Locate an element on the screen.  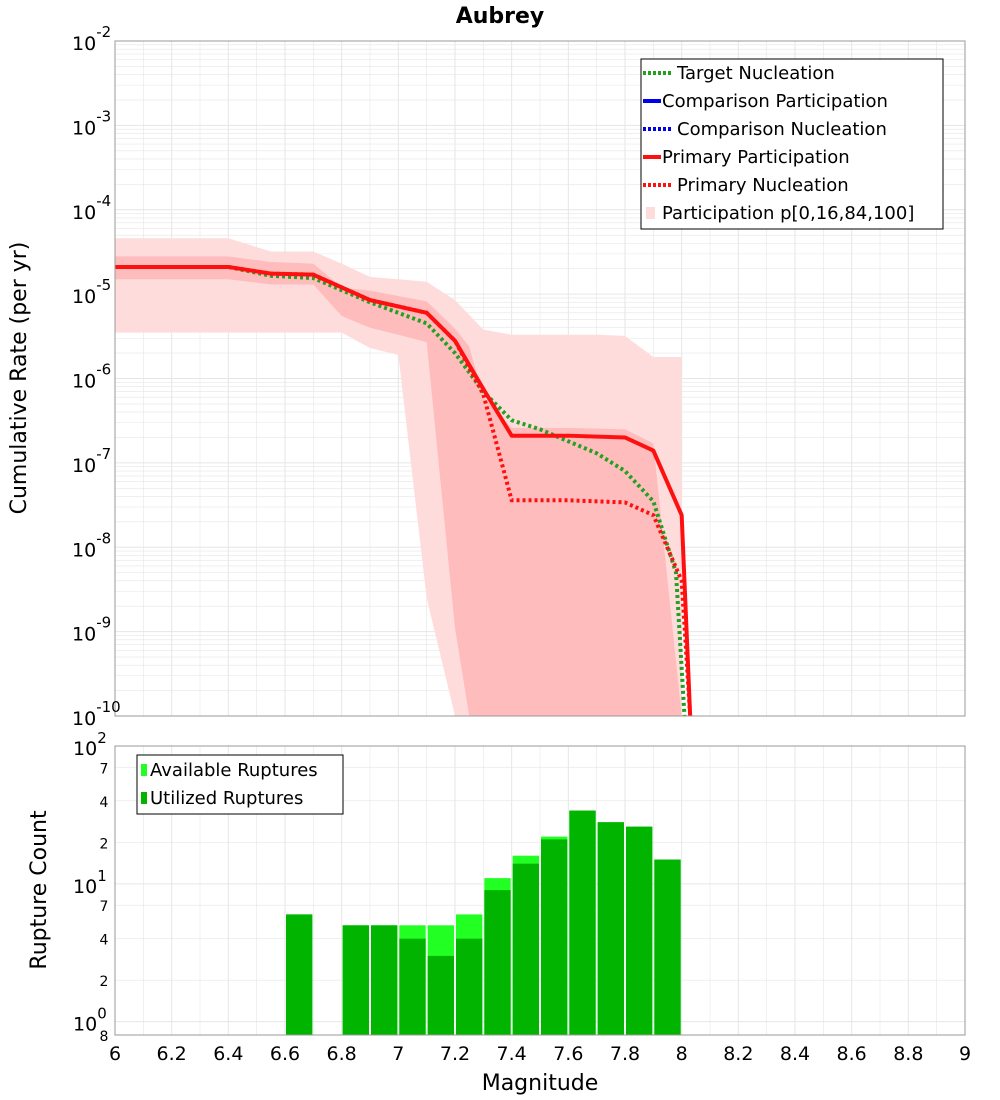
rate-y-tick-label: 10⁻¹⁰ is located at coordinates (96, 714).